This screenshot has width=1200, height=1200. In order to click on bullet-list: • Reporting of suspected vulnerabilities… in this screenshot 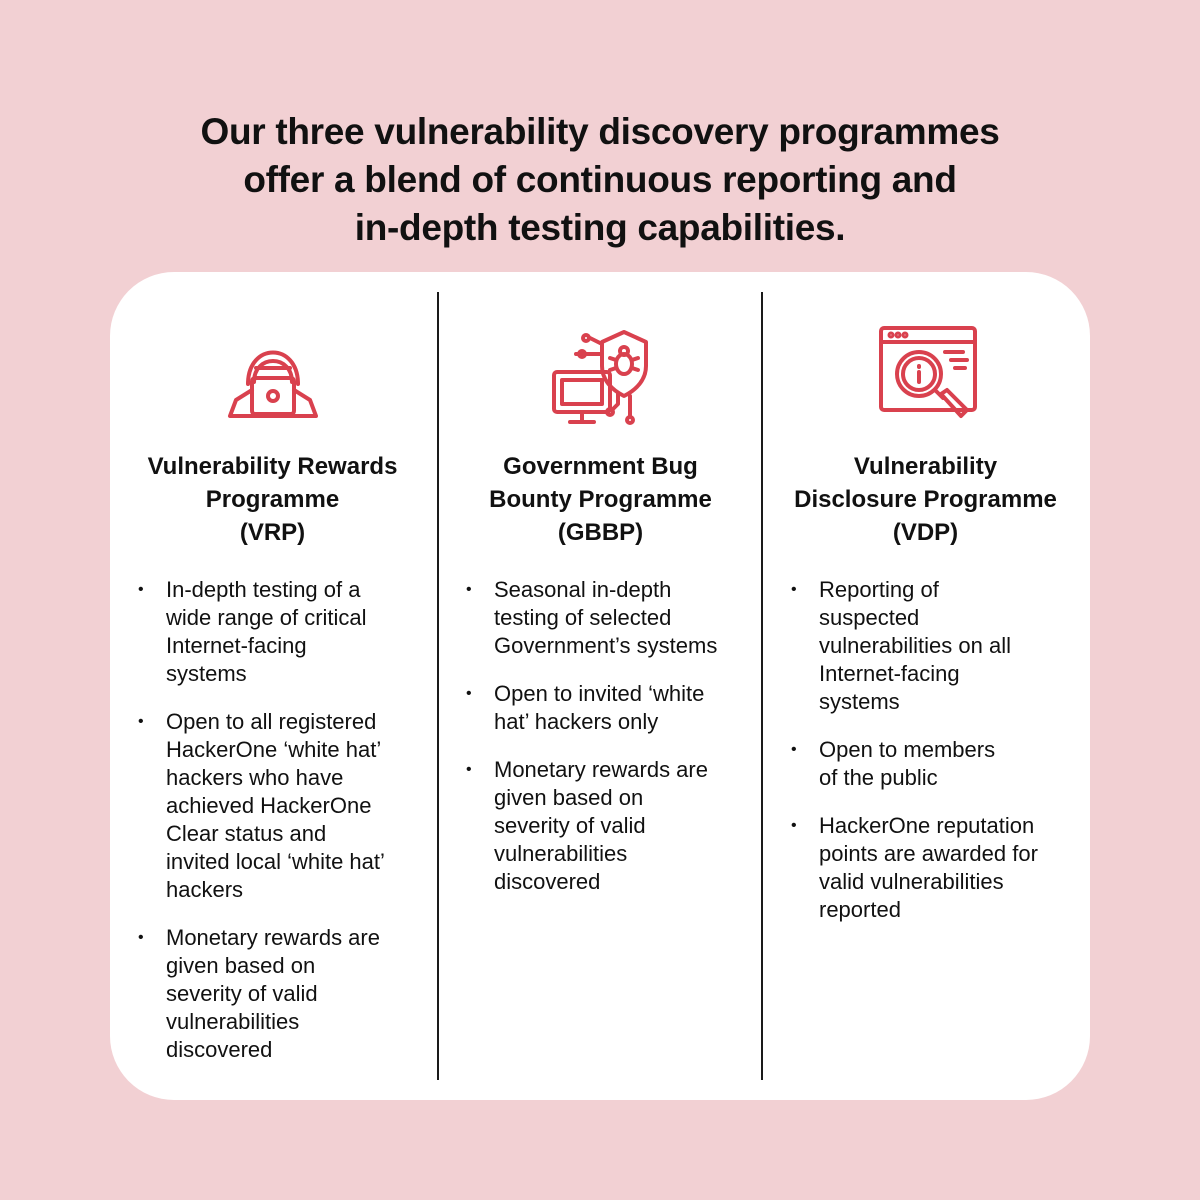, I will do `click(935, 760)`.